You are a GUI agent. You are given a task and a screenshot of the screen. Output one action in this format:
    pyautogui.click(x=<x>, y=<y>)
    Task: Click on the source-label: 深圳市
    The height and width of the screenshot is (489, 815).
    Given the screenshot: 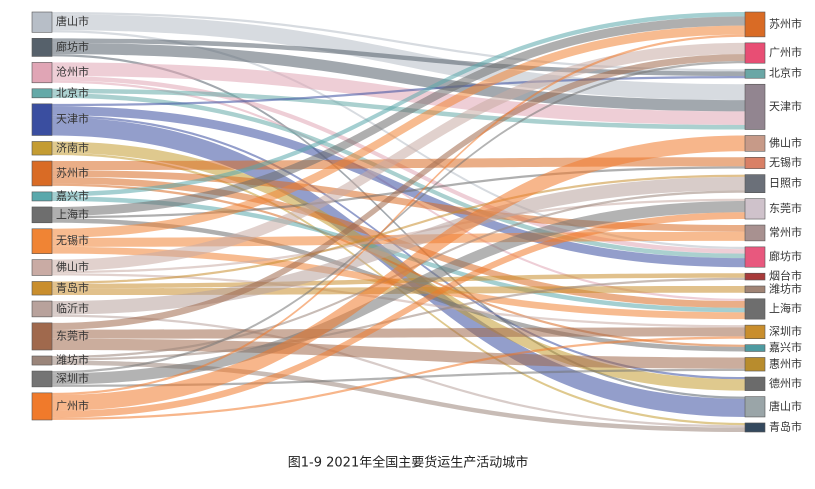 What is the action you would take?
    pyautogui.click(x=72, y=378)
    